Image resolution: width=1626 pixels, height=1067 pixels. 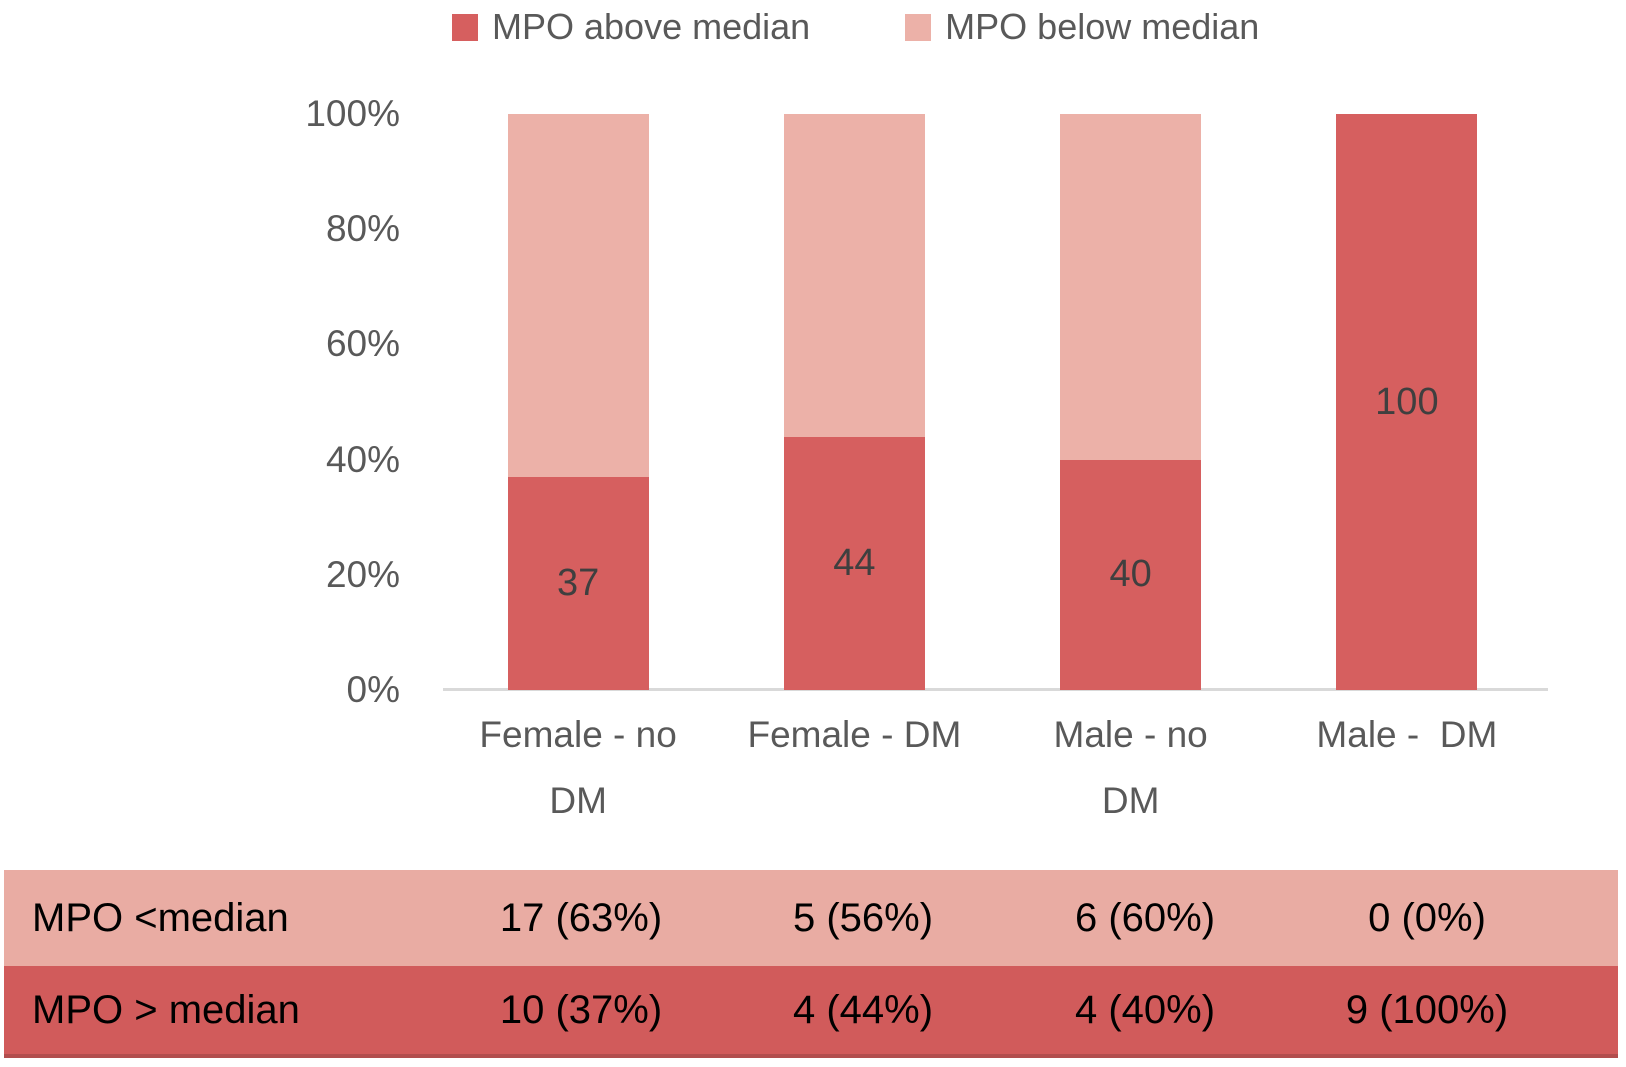 I want to click on y-axis-tick-label: 100%, so click(x=352, y=113).